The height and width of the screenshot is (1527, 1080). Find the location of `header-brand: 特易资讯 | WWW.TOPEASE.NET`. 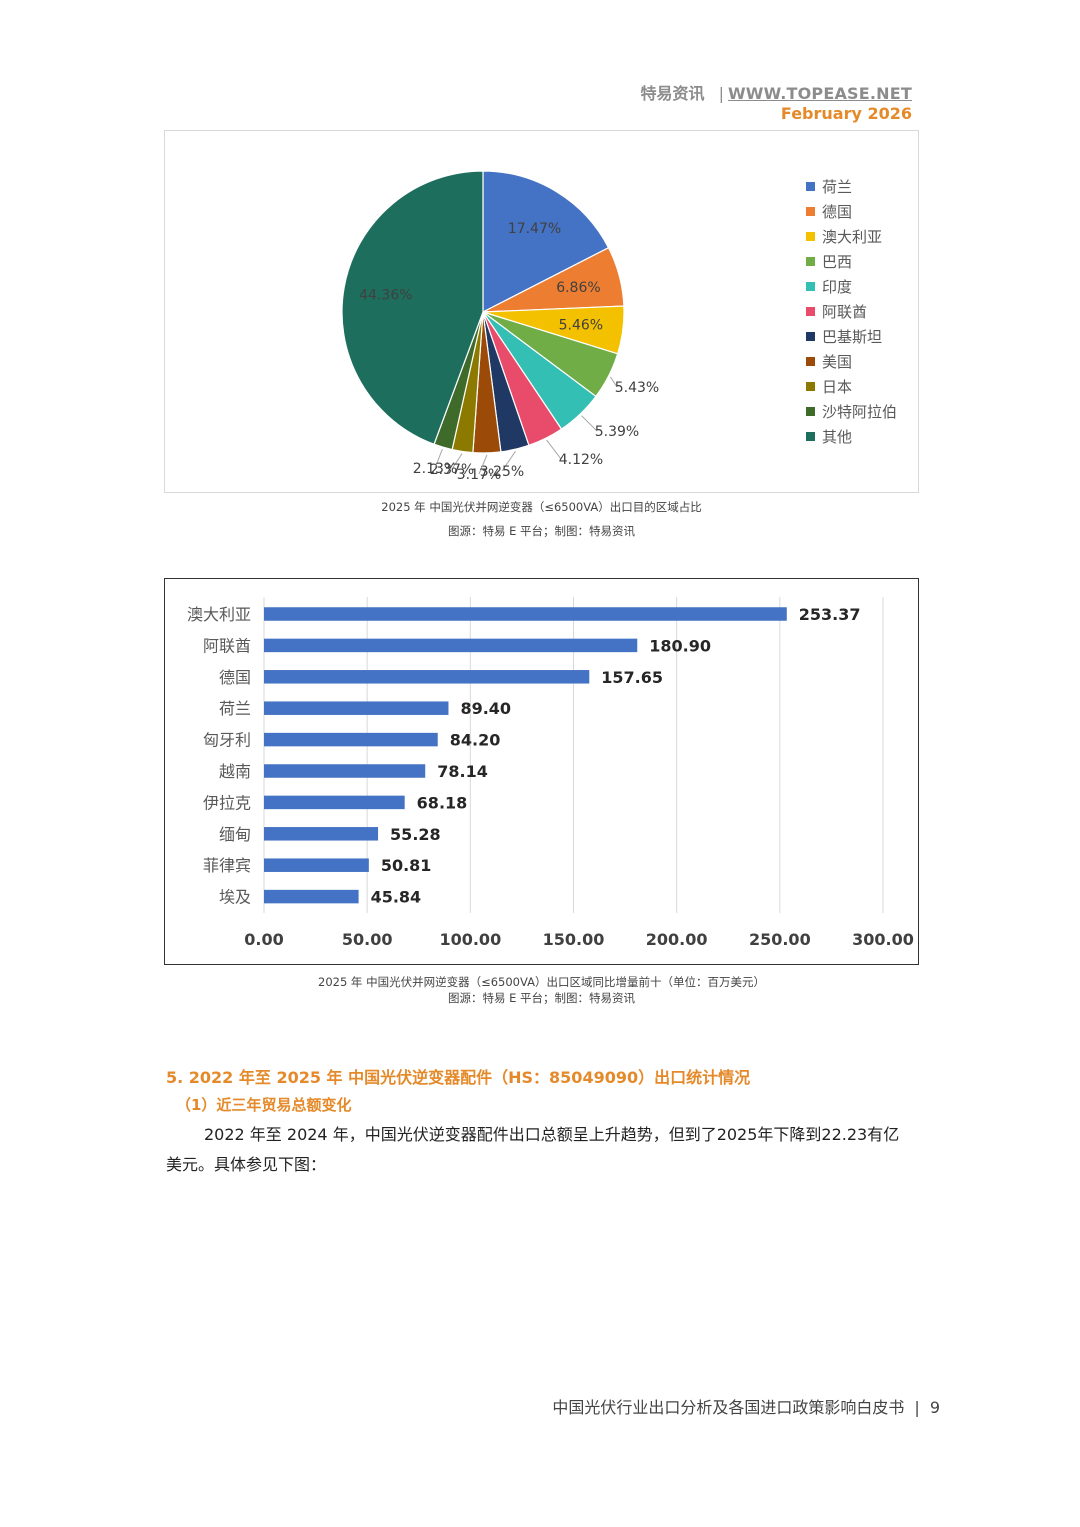

header-brand: 特易资讯 | WWW.TOPEASE.NET is located at coordinates (776, 92).